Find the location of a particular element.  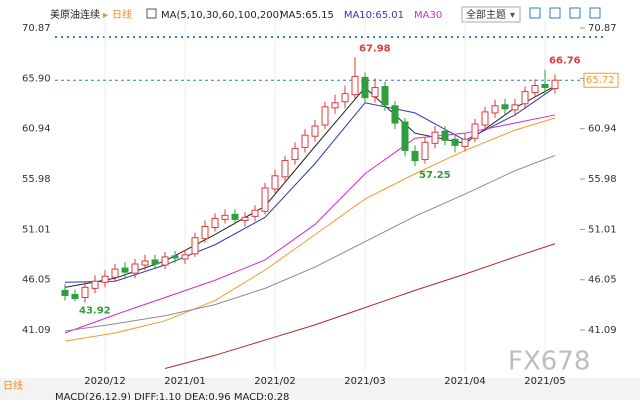

last-price-tag is located at coordinates (601, 80).